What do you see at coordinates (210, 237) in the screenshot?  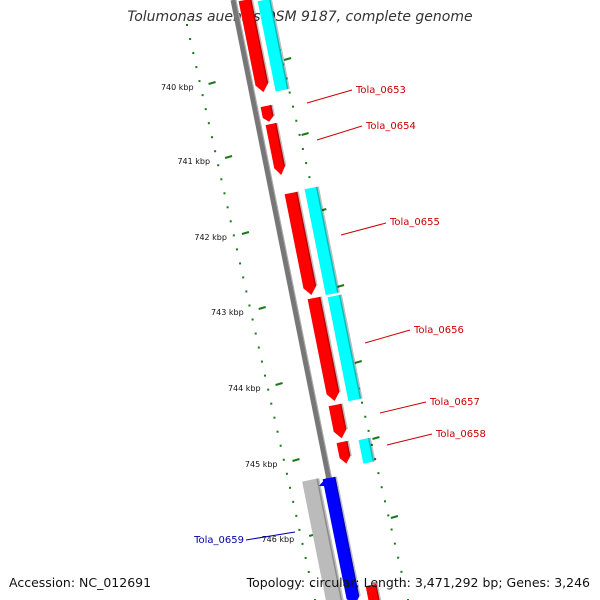 I see `kbp-tick-label: 742 kbp` at bounding box center [210, 237].